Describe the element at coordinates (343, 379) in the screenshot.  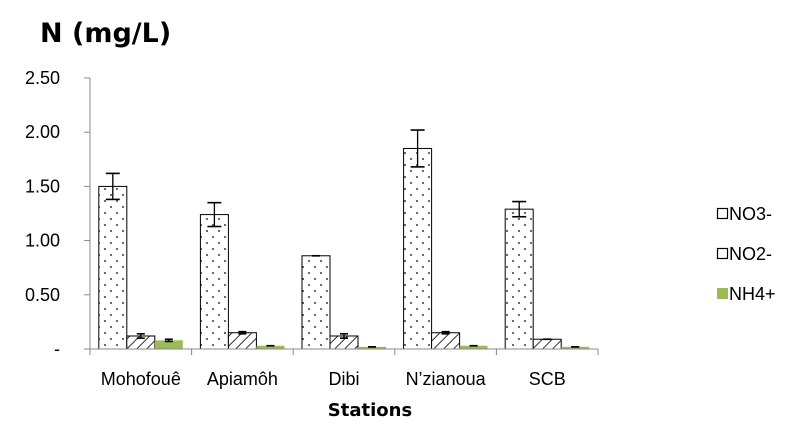
I see `x-tick-label: Dibi` at that location.